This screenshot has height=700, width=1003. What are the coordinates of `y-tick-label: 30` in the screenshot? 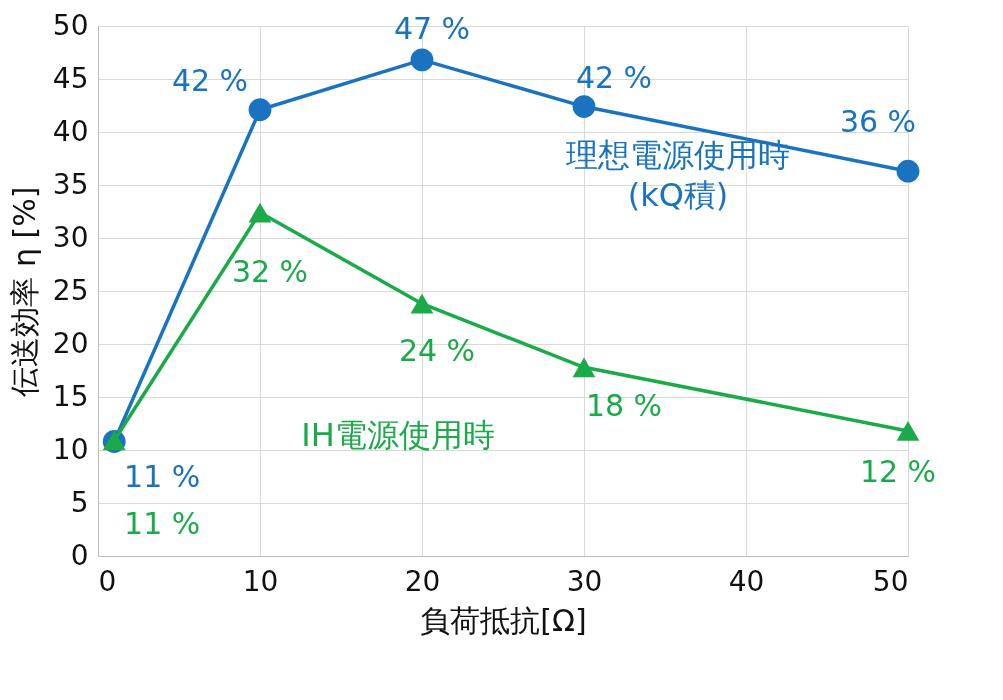 It's located at (70, 237).